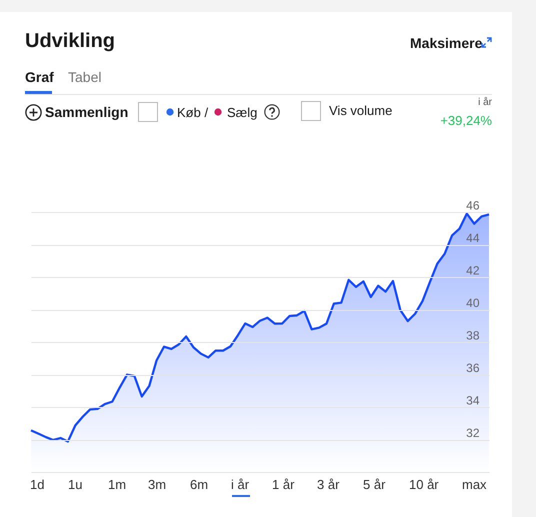 Image resolution: width=536 pixels, height=517 pixels. What do you see at coordinates (242, 112) in the screenshot?
I see `text: Sælg` at bounding box center [242, 112].